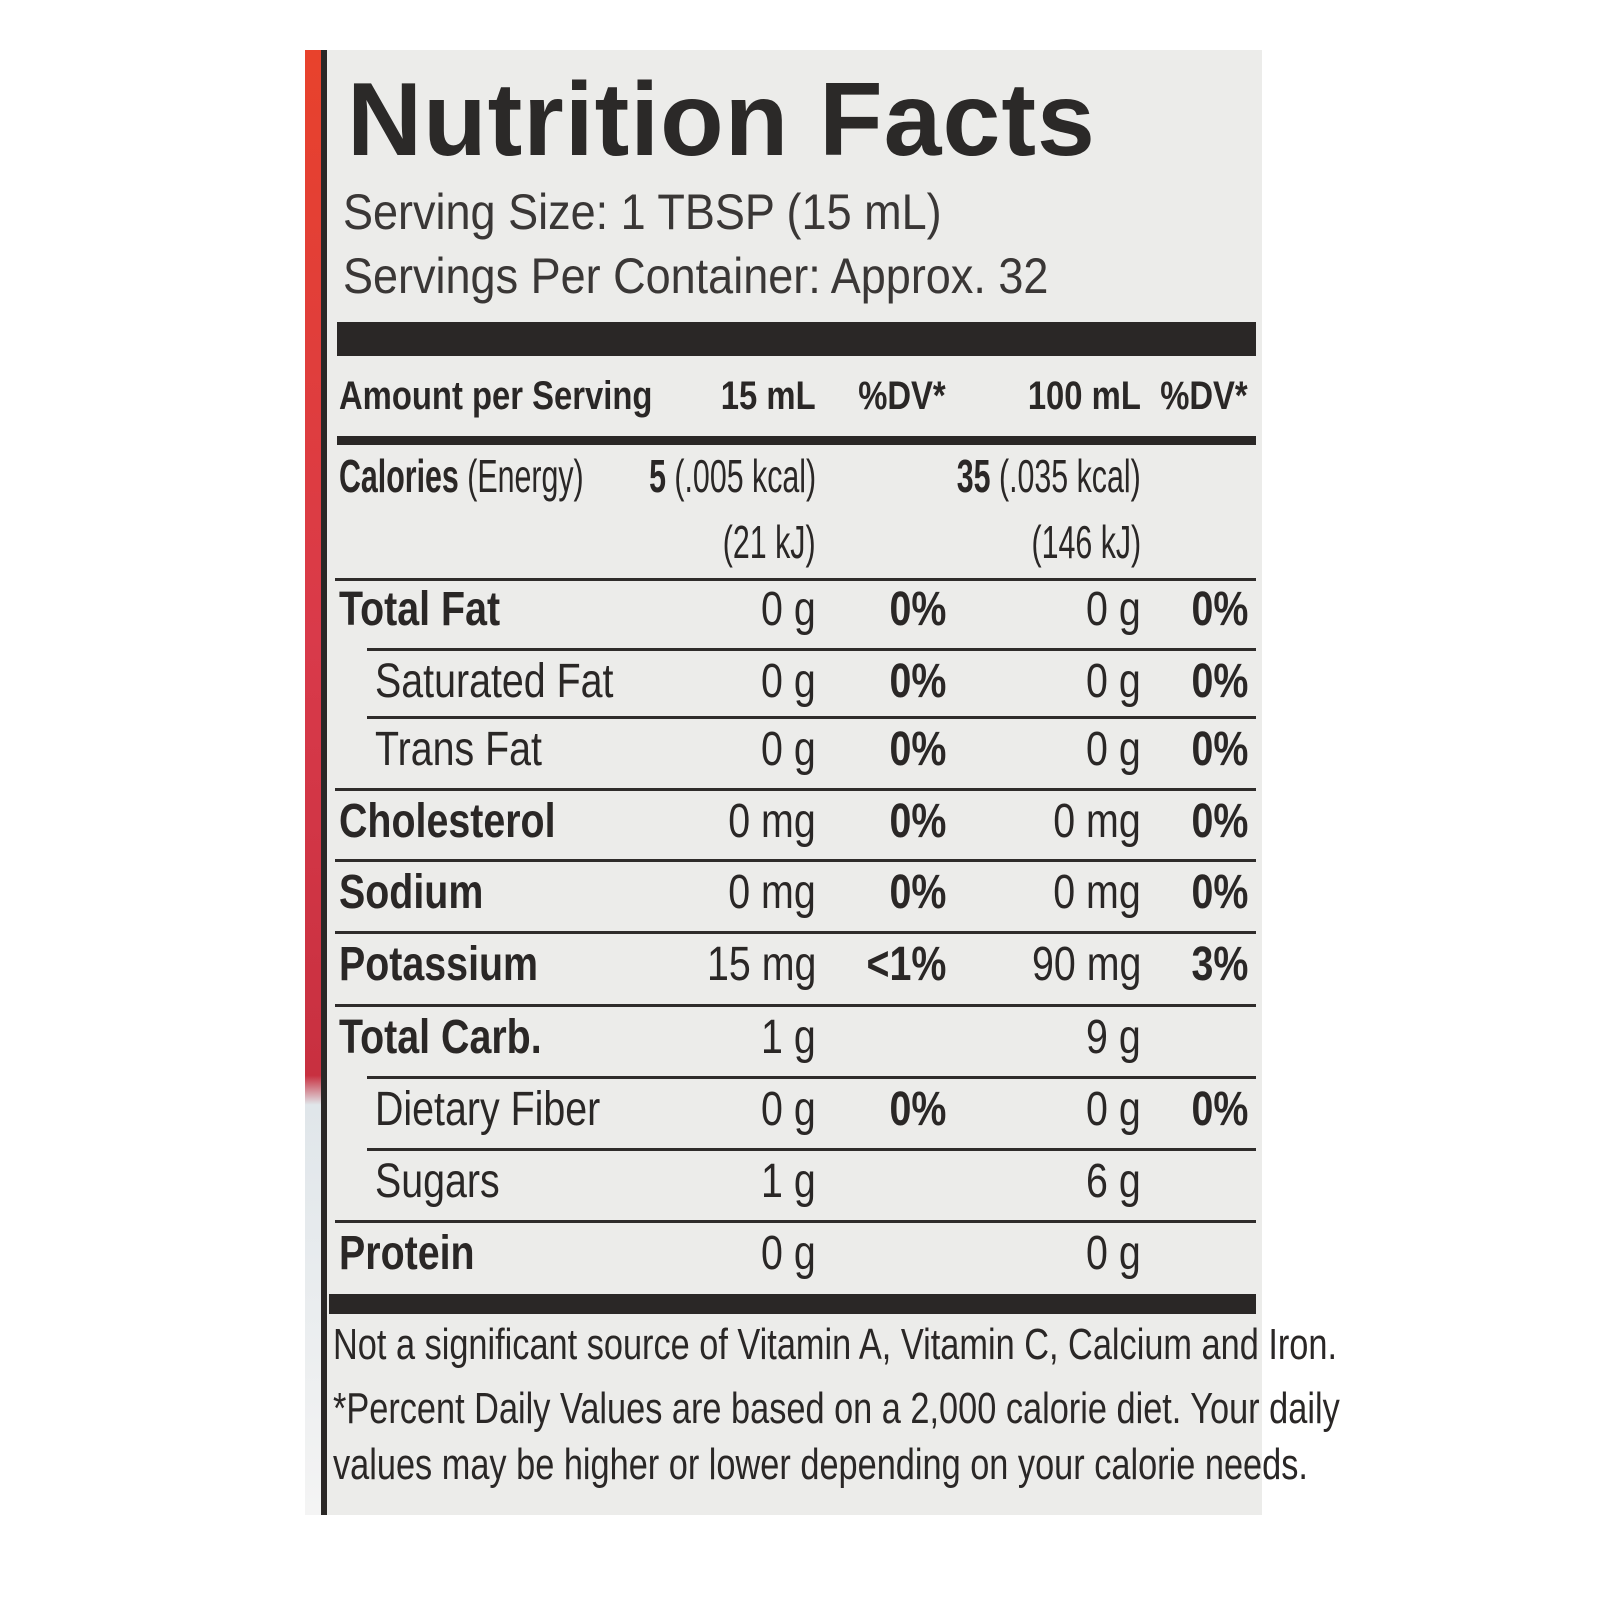 The image size is (1600, 1600). I want to click on nutrient-row: Protein 0 g 0 g, so click(795, 1261).